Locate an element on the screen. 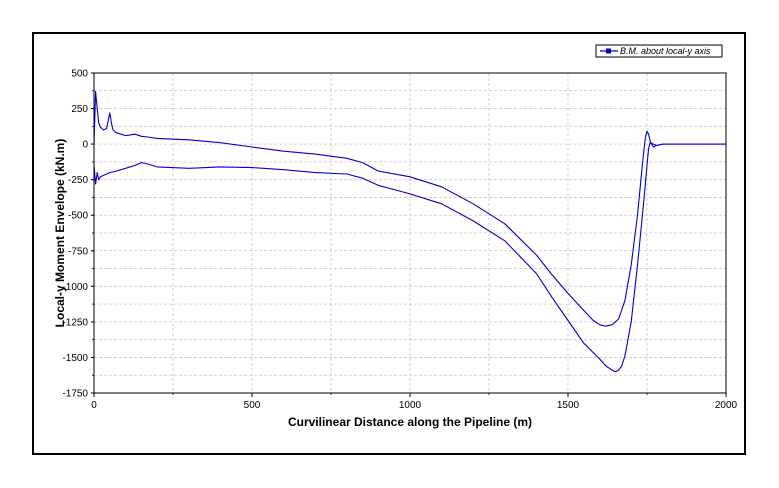 The width and height of the screenshot is (779, 488). y-tick-label: -1750 is located at coordinates (75, 394).